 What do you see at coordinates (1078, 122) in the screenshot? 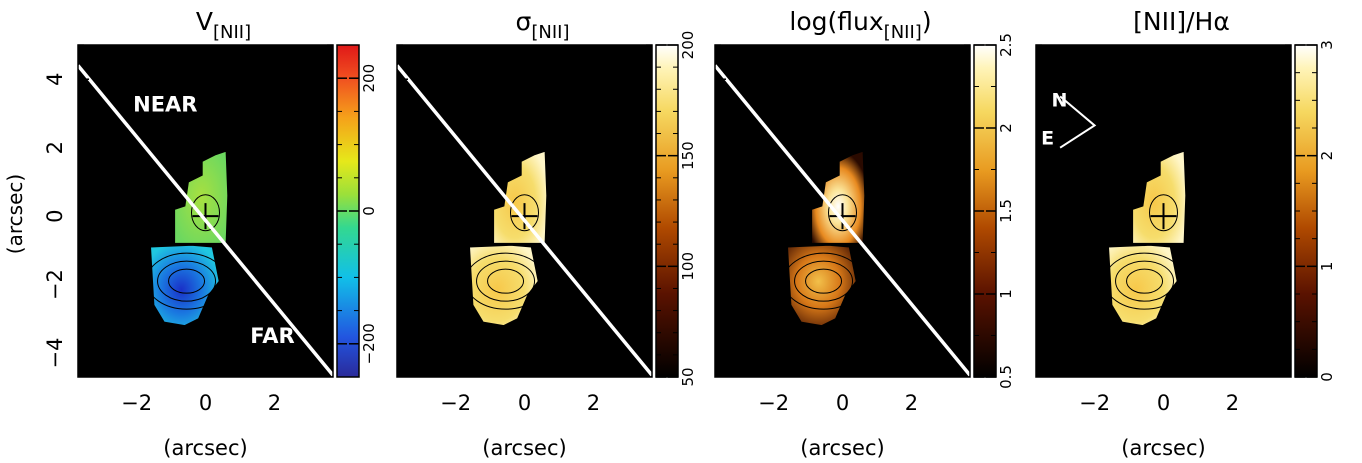
I see `compass-arrows` at bounding box center [1078, 122].